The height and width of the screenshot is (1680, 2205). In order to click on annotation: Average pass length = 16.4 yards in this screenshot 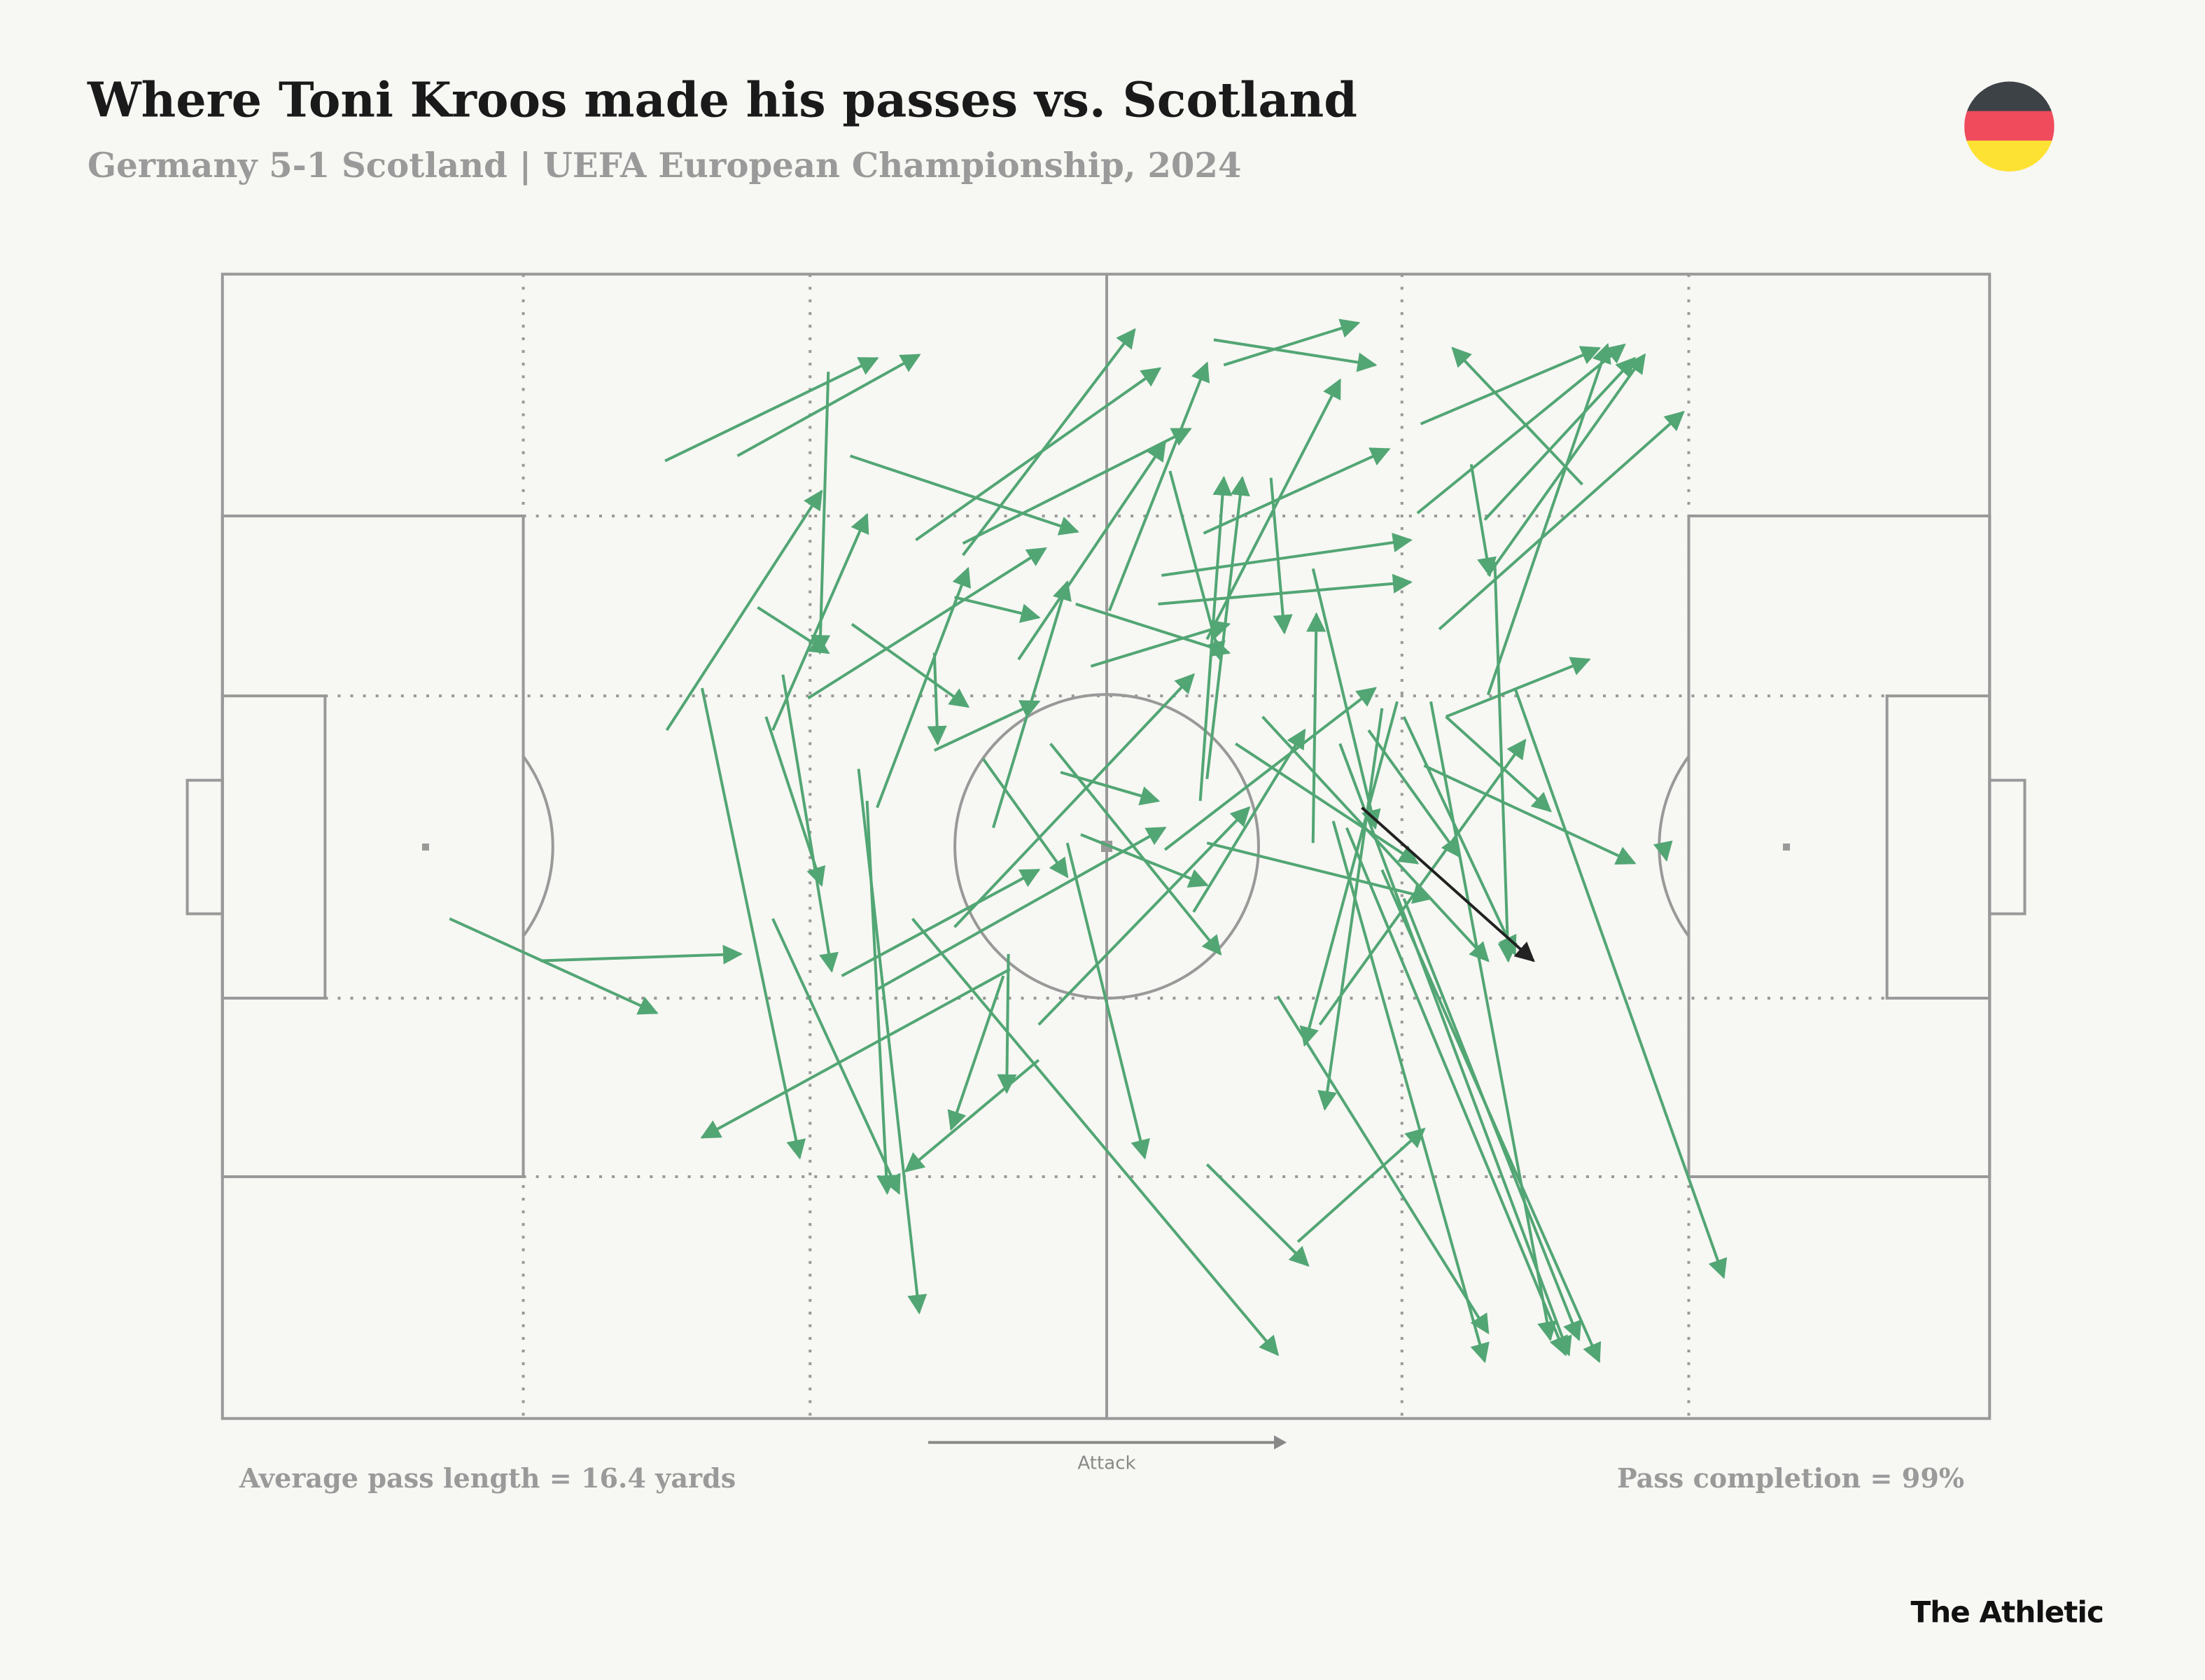, I will do `click(487, 1478)`.